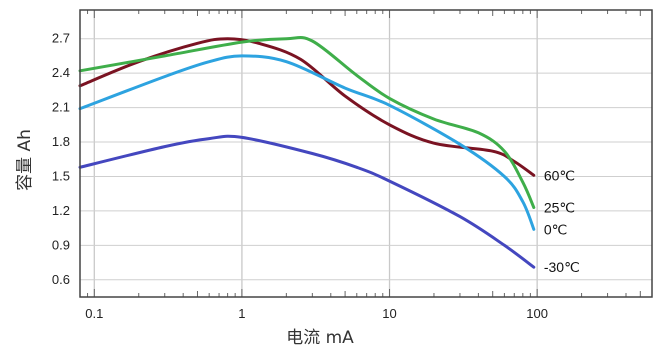 This screenshot has width=662, height=350. Describe the element at coordinates (537, 313) in the screenshot. I see `x-tick-label: 100` at that location.